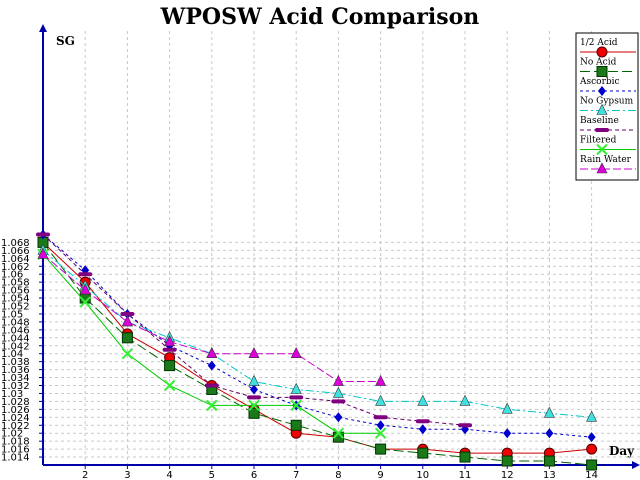 The height and width of the screenshot is (480, 640). What do you see at coordinates (15, 299) in the screenshot?
I see `y-tick-label: 1.054` at bounding box center [15, 299].